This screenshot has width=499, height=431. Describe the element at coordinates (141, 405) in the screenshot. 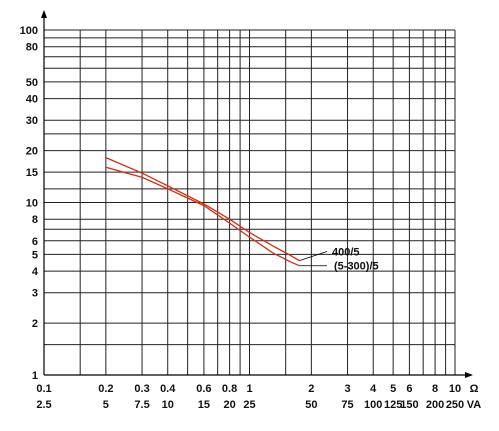

I see `x-tick-label-va: 7.5` at that location.